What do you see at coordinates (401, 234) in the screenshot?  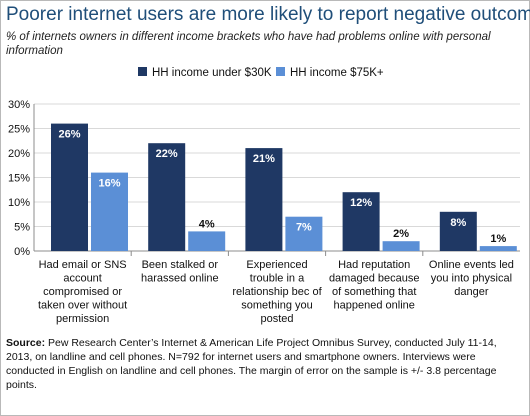 I see `data-label: 2%` at bounding box center [401, 234].